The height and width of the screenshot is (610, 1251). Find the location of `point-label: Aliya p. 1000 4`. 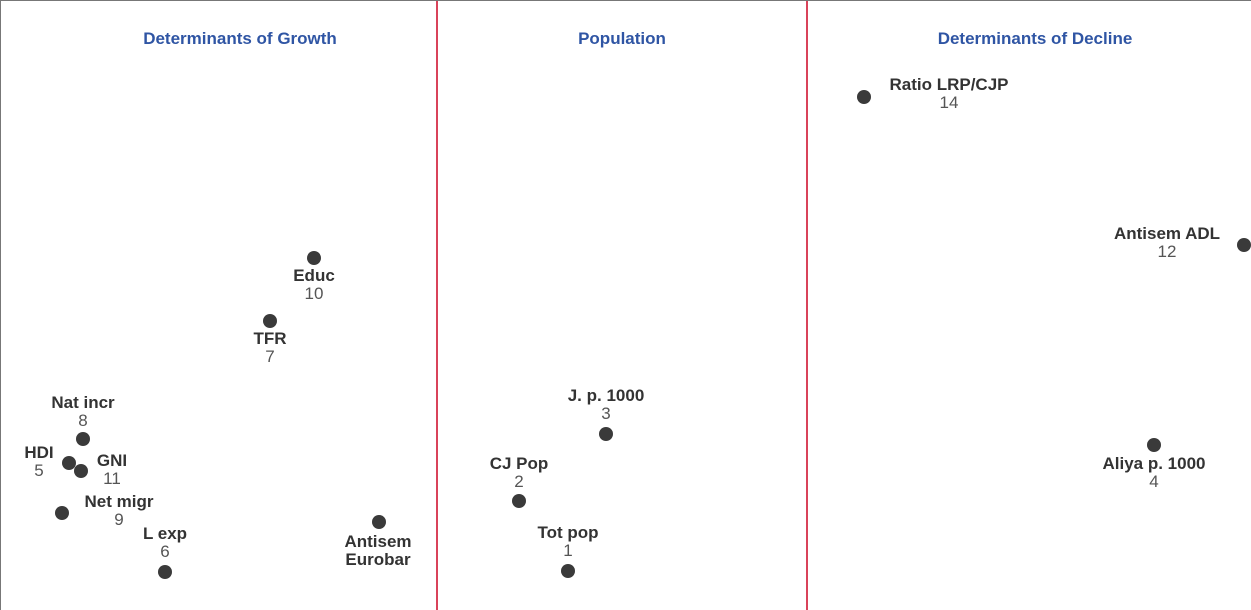

point-label: Aliya p. 1000 4 is located at coordinates (1153, 473).